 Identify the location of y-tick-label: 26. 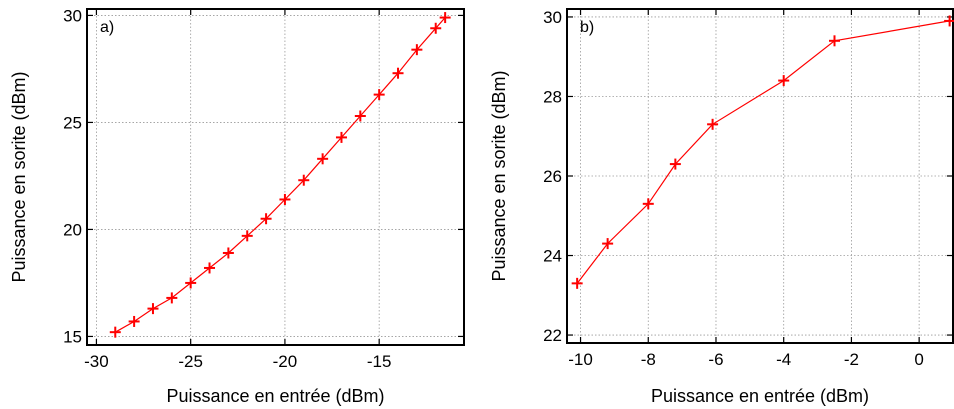
(552, 176).